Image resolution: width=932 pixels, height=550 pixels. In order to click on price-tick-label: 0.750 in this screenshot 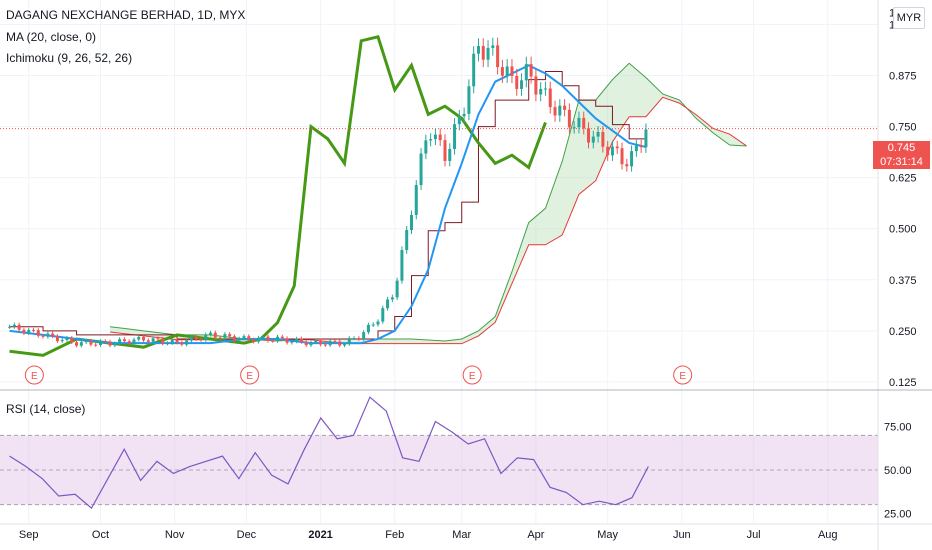, I will do `click(903, 128)`.